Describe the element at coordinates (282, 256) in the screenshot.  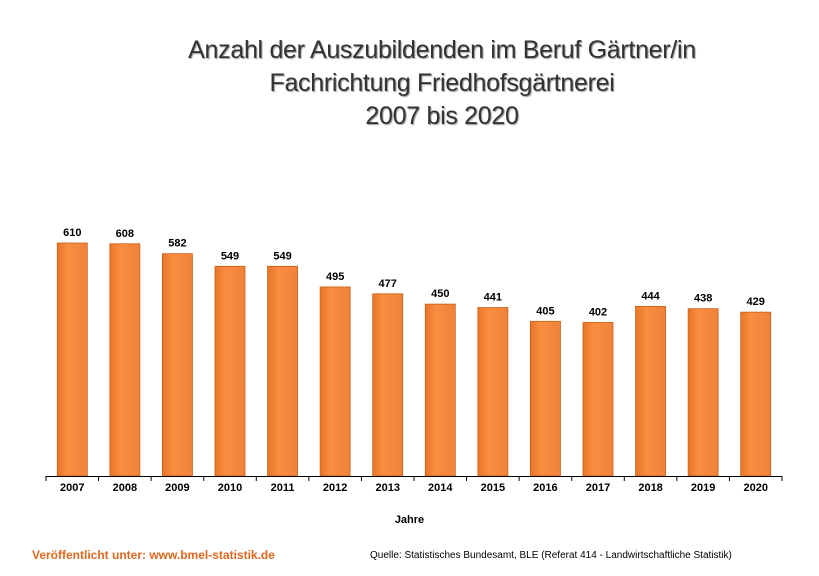
I see `value-label-2011: 549` at that location.